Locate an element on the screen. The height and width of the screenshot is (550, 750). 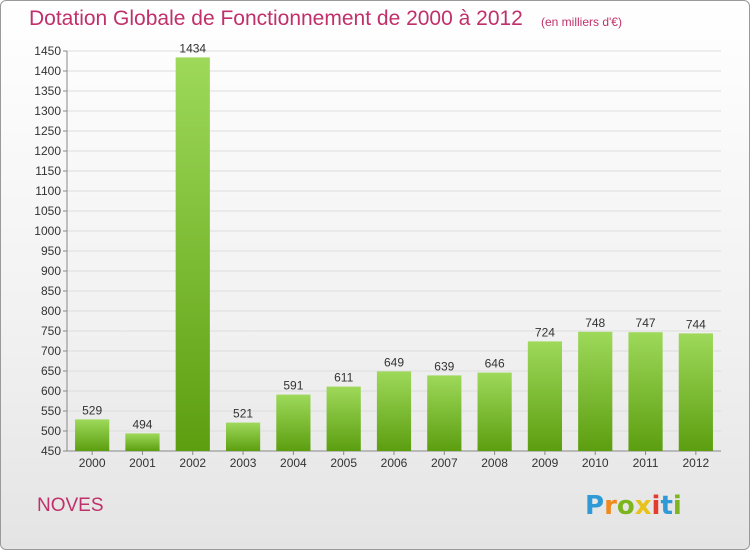
y-tick-label: 1100 is located at coordinates (48, 191).